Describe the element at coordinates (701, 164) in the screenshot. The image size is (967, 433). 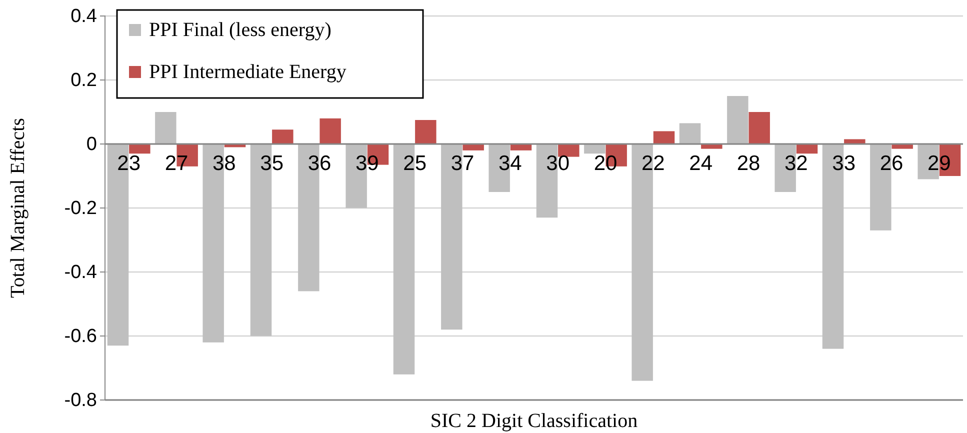
I see `x-tick-label: 24` at that location.